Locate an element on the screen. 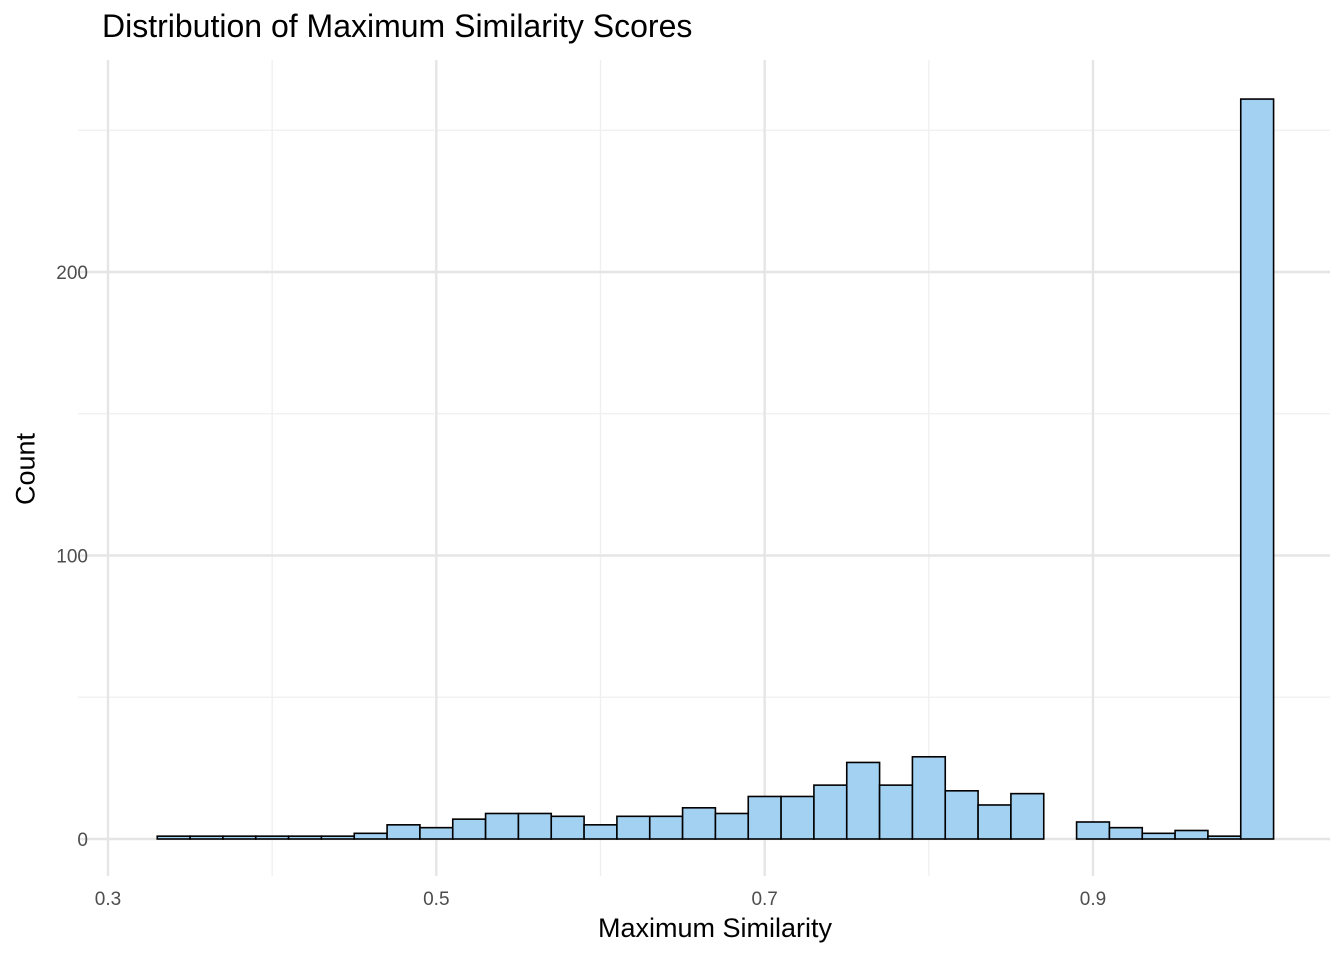  y-axis-tick-labels: 0 100 200 is located at coordinates (72, 557).